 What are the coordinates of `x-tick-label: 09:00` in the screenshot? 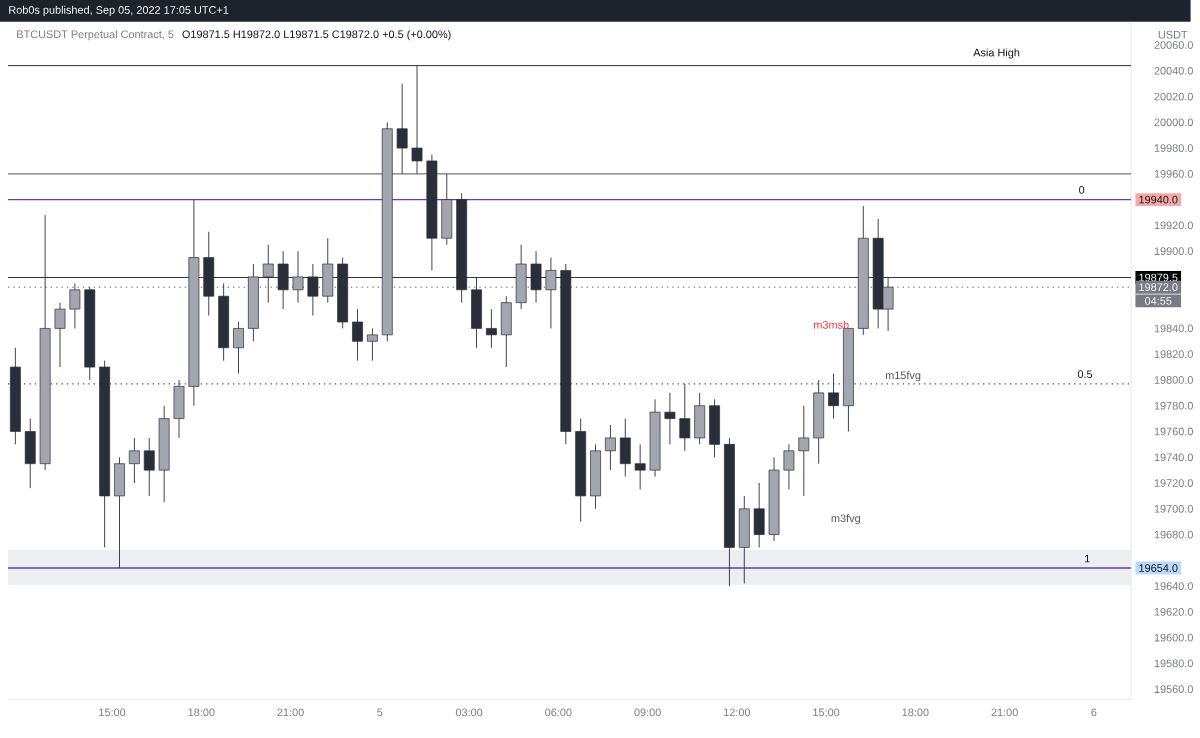 It's located at (647, 712).